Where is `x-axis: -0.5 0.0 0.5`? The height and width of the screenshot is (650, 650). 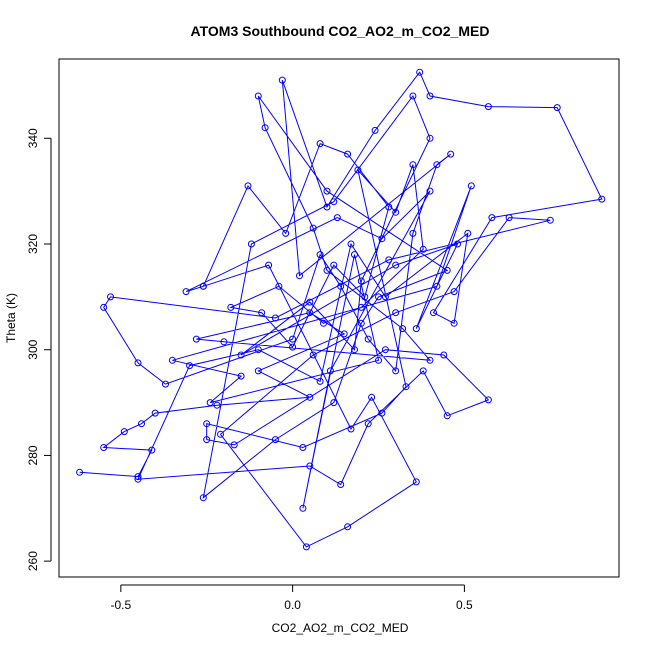 x-axis: -0.5 0.0 0.5 is located at coordinates (291, 598).